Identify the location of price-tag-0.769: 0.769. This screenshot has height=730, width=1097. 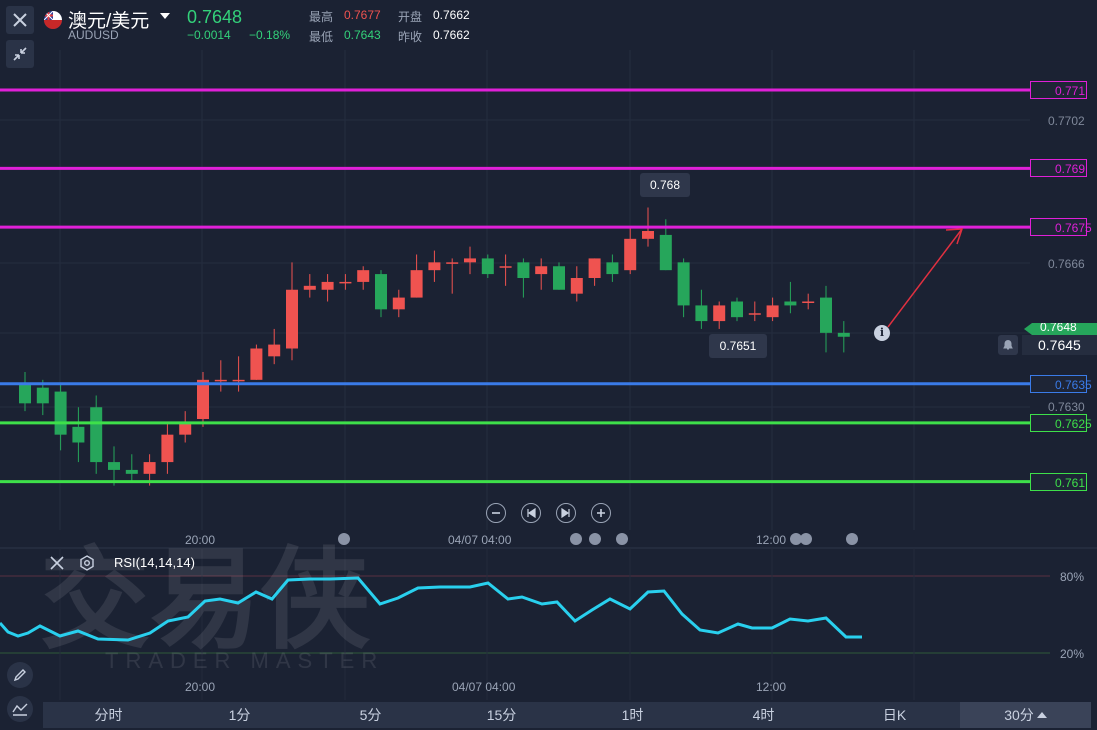
(1058, 168).